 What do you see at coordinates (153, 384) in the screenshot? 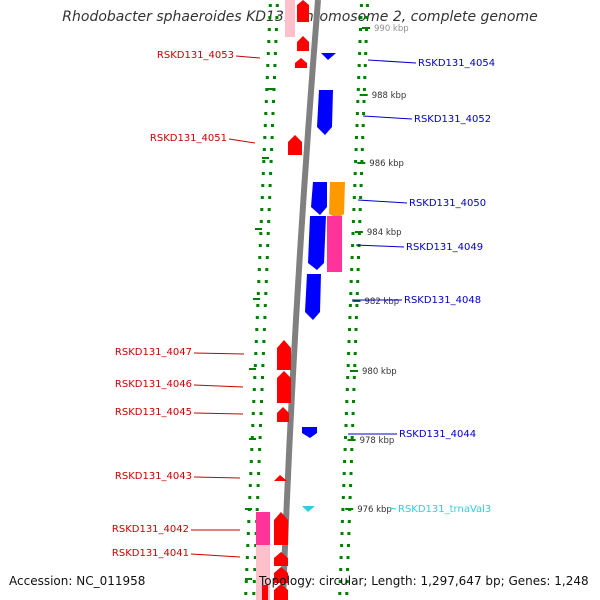
I see `gene-label-left: RSKD131_4046` at bounding box center [153, 384].